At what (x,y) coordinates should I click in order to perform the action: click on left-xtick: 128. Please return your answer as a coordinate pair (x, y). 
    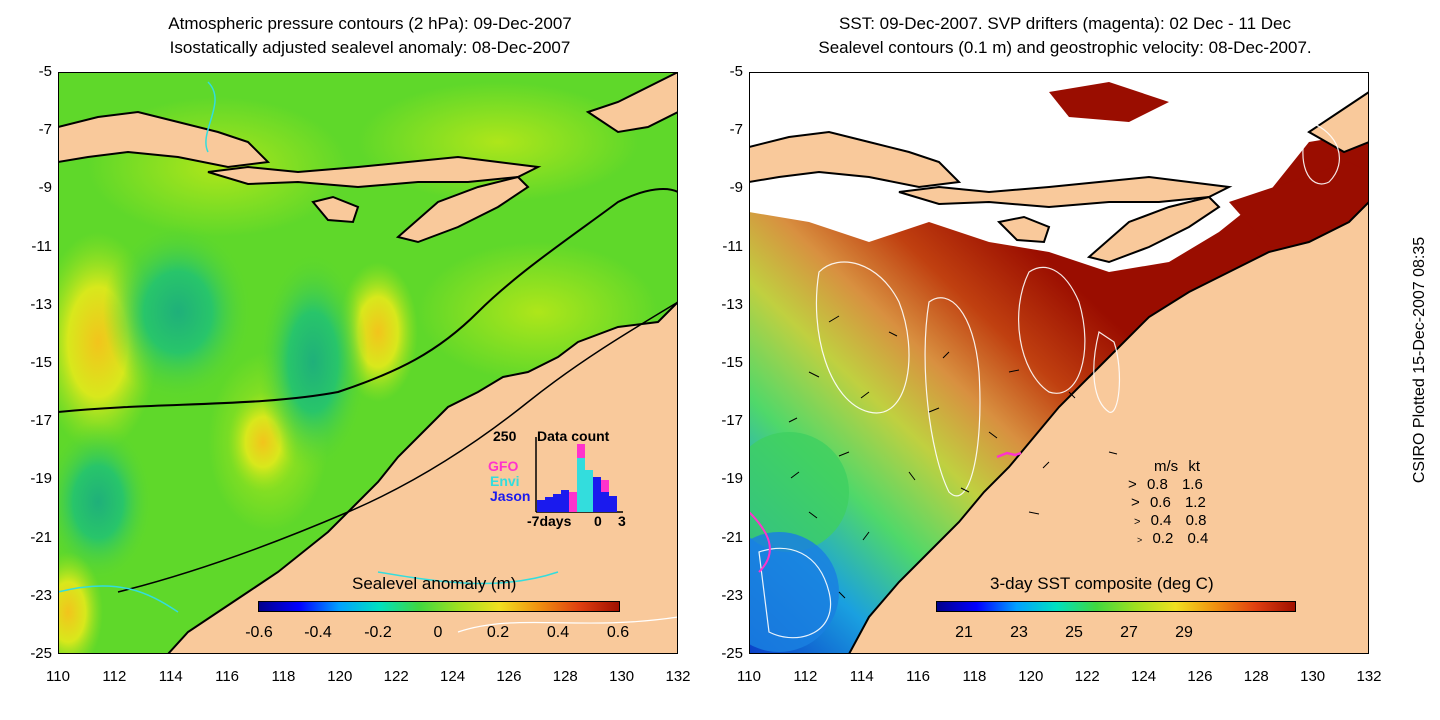
    Looking at the image, I should click on (565, 676).